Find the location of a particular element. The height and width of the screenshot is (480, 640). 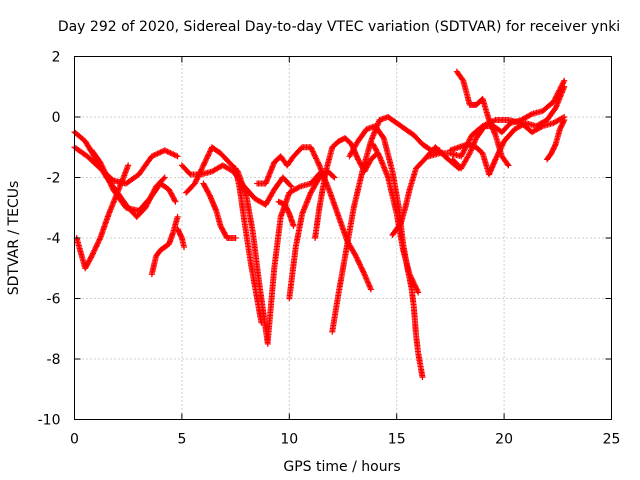

x-tick-label: 5 is located at coordinates (181, 440).